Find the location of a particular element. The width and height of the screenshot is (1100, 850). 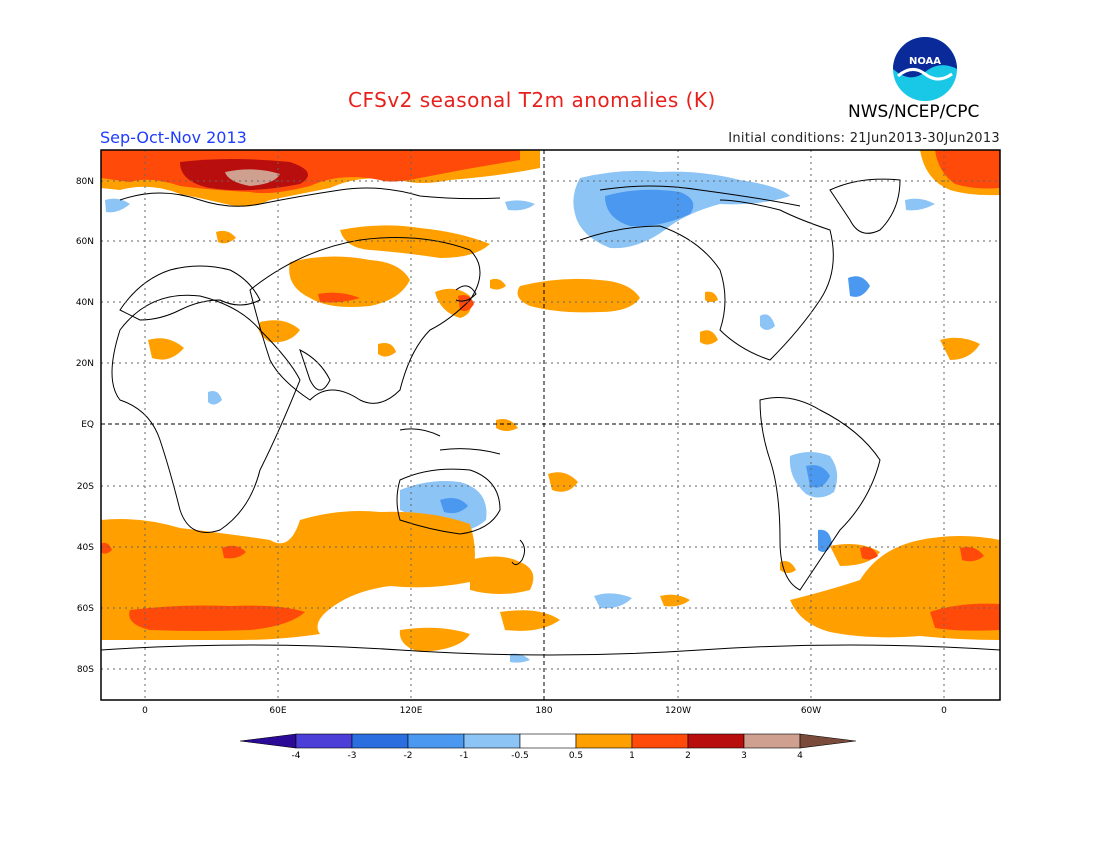

colorbar-arrow-high is located at coordinates (828, 741).